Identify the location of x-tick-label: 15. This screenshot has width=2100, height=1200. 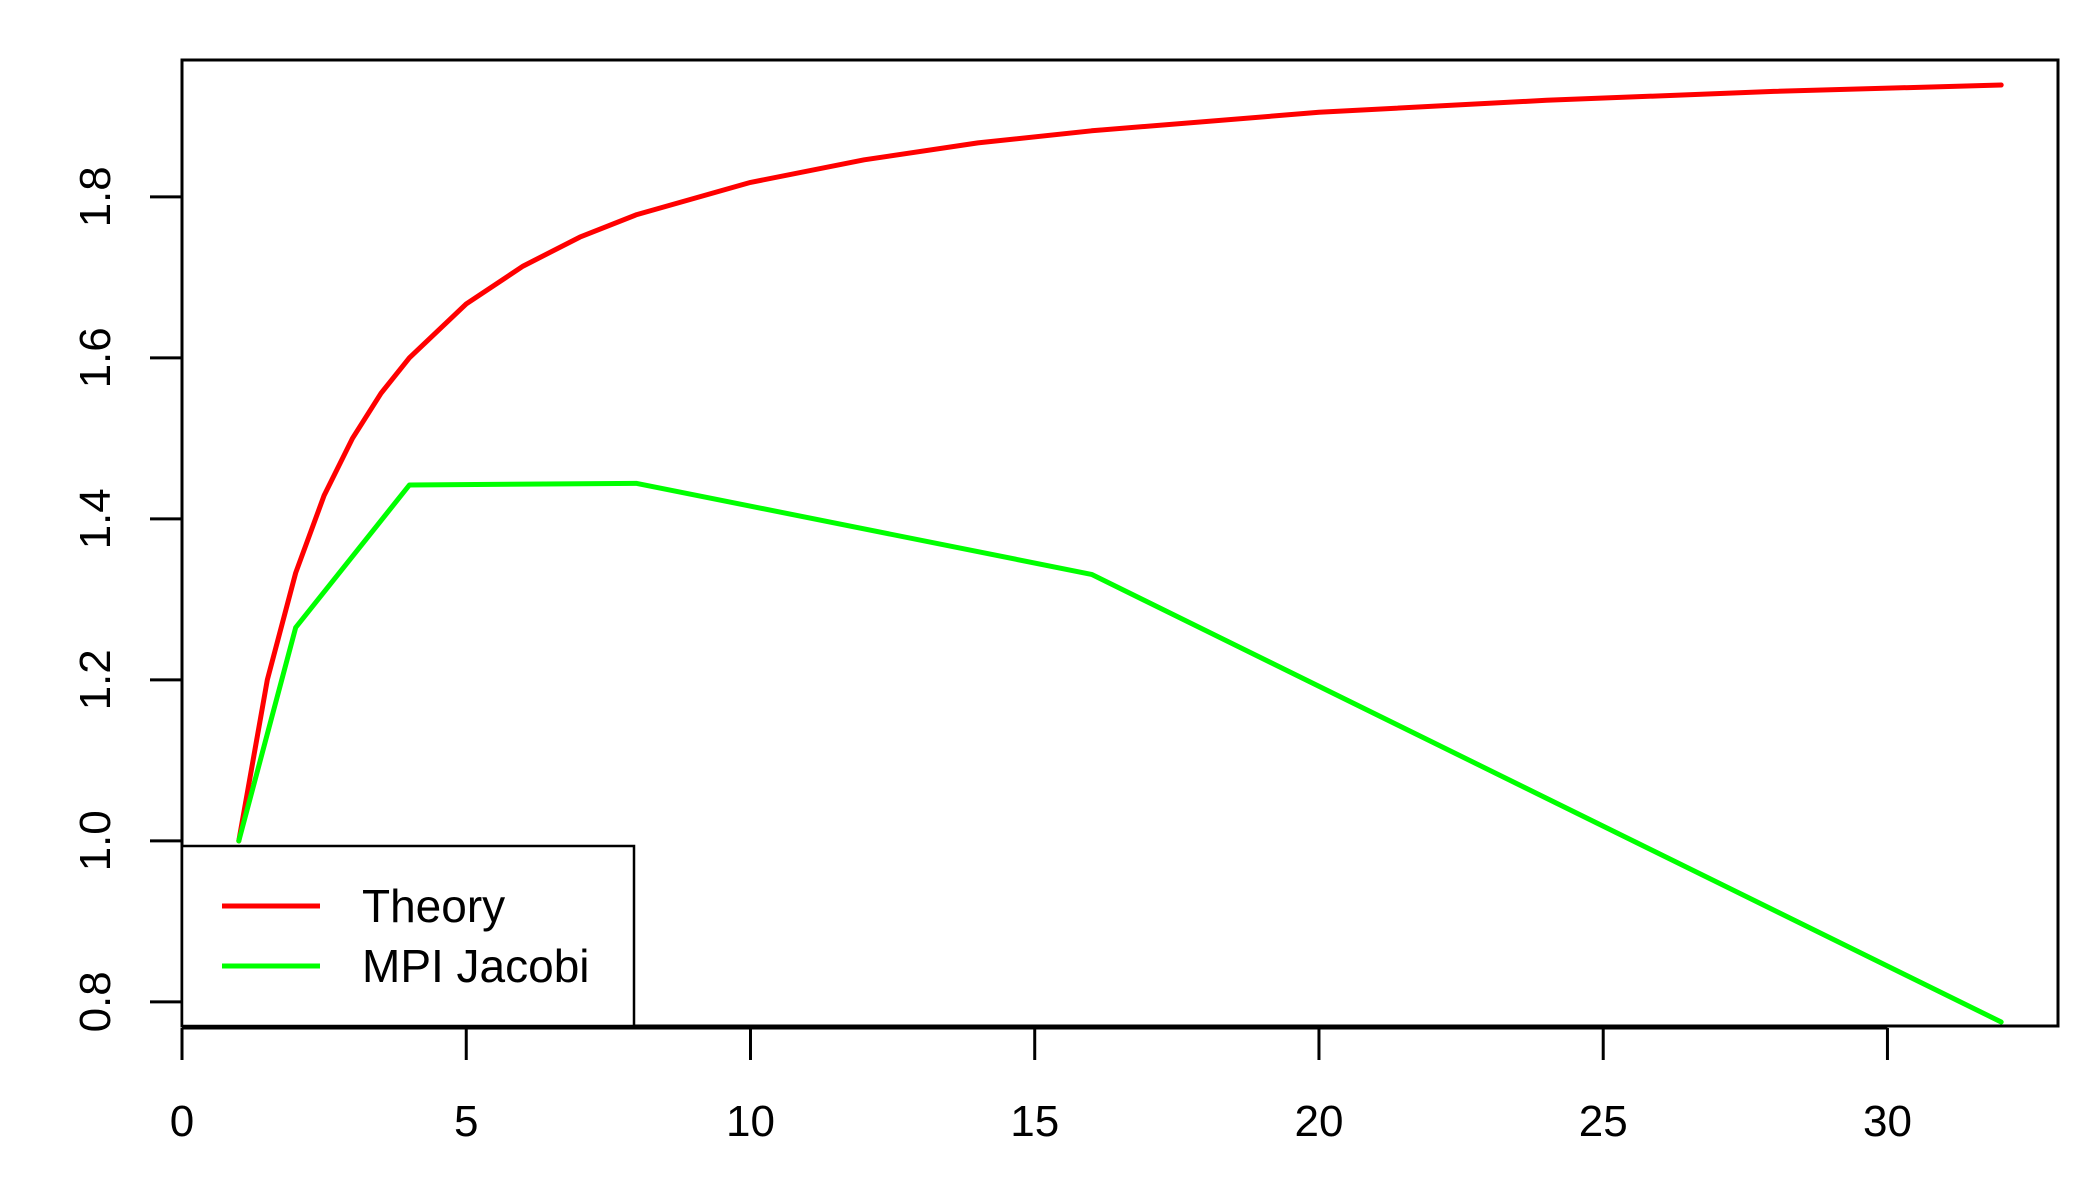
(1034, 1121).